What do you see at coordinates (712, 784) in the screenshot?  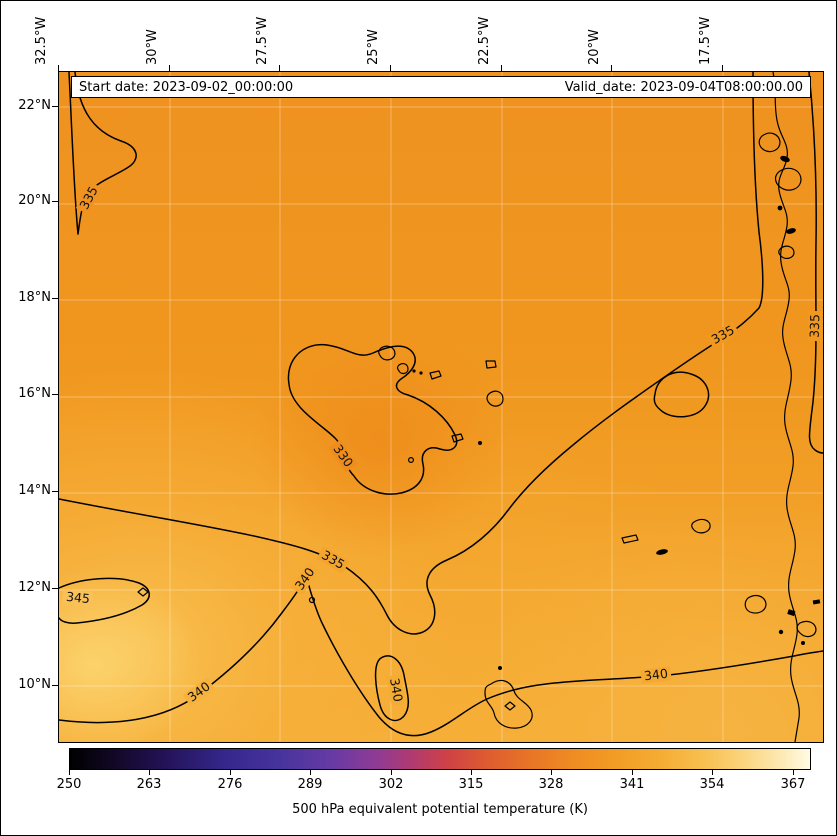 I see `colorbar-tick-label: 354` at bounding box center [712, 784].